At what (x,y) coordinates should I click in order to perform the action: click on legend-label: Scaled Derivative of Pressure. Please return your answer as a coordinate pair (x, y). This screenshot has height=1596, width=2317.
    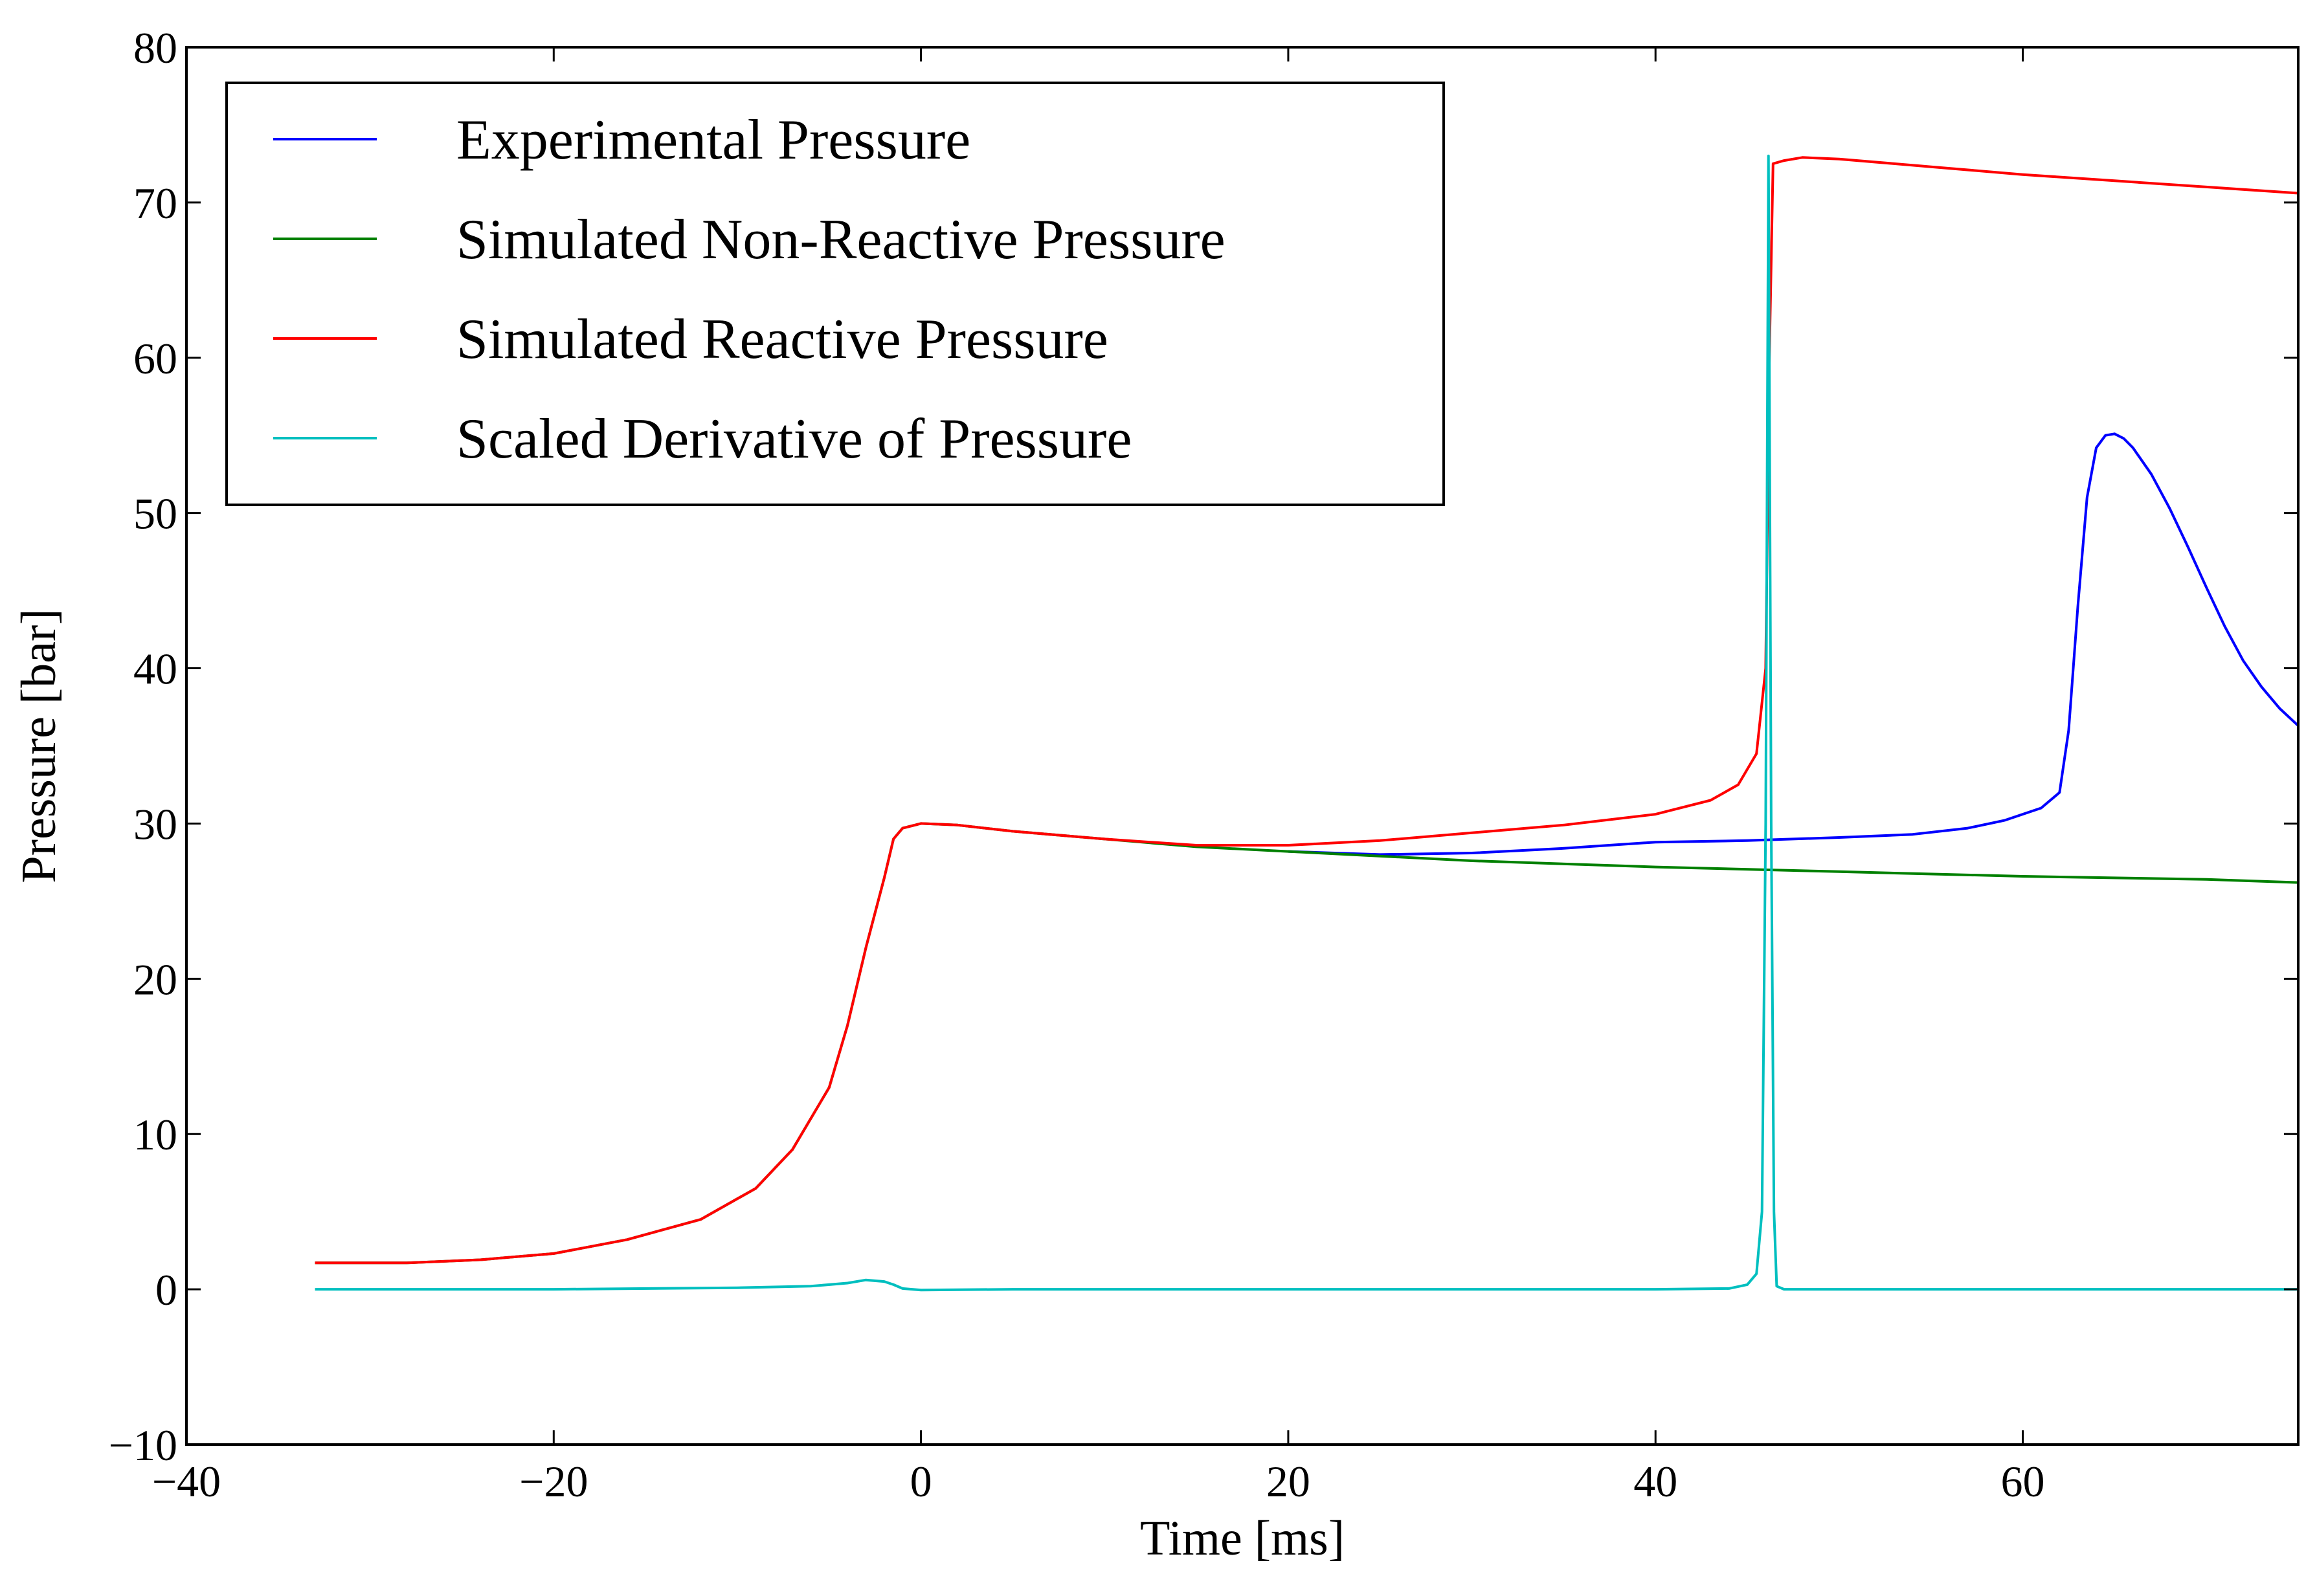
    Looking at the image, I should click on (794, 439).